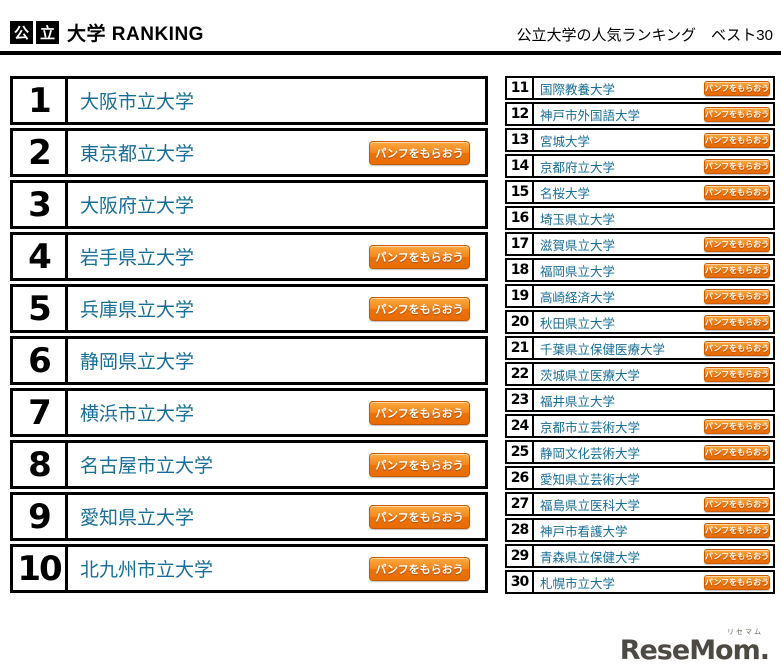 Image resolution: width=781 pixels, height=671 pixels. What do you see at coordinates (578, 271) in the screenshot?
I see `university-link: 福岡県立大学` at bounding box center [578, 271].